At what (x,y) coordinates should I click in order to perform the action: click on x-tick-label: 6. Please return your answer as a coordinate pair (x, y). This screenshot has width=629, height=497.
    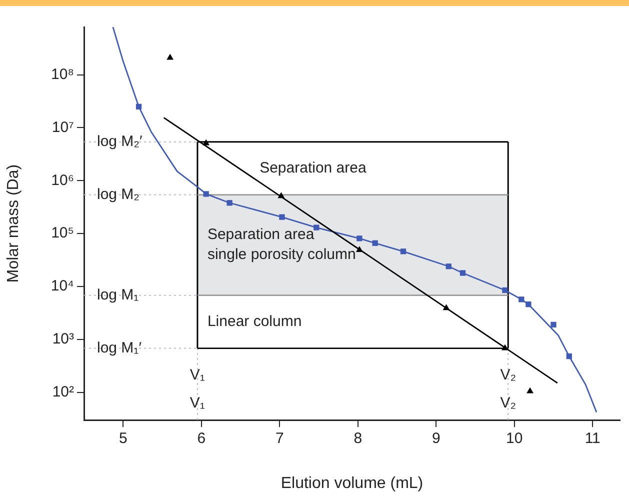
    Looking at the image, I should click on (201, 439).